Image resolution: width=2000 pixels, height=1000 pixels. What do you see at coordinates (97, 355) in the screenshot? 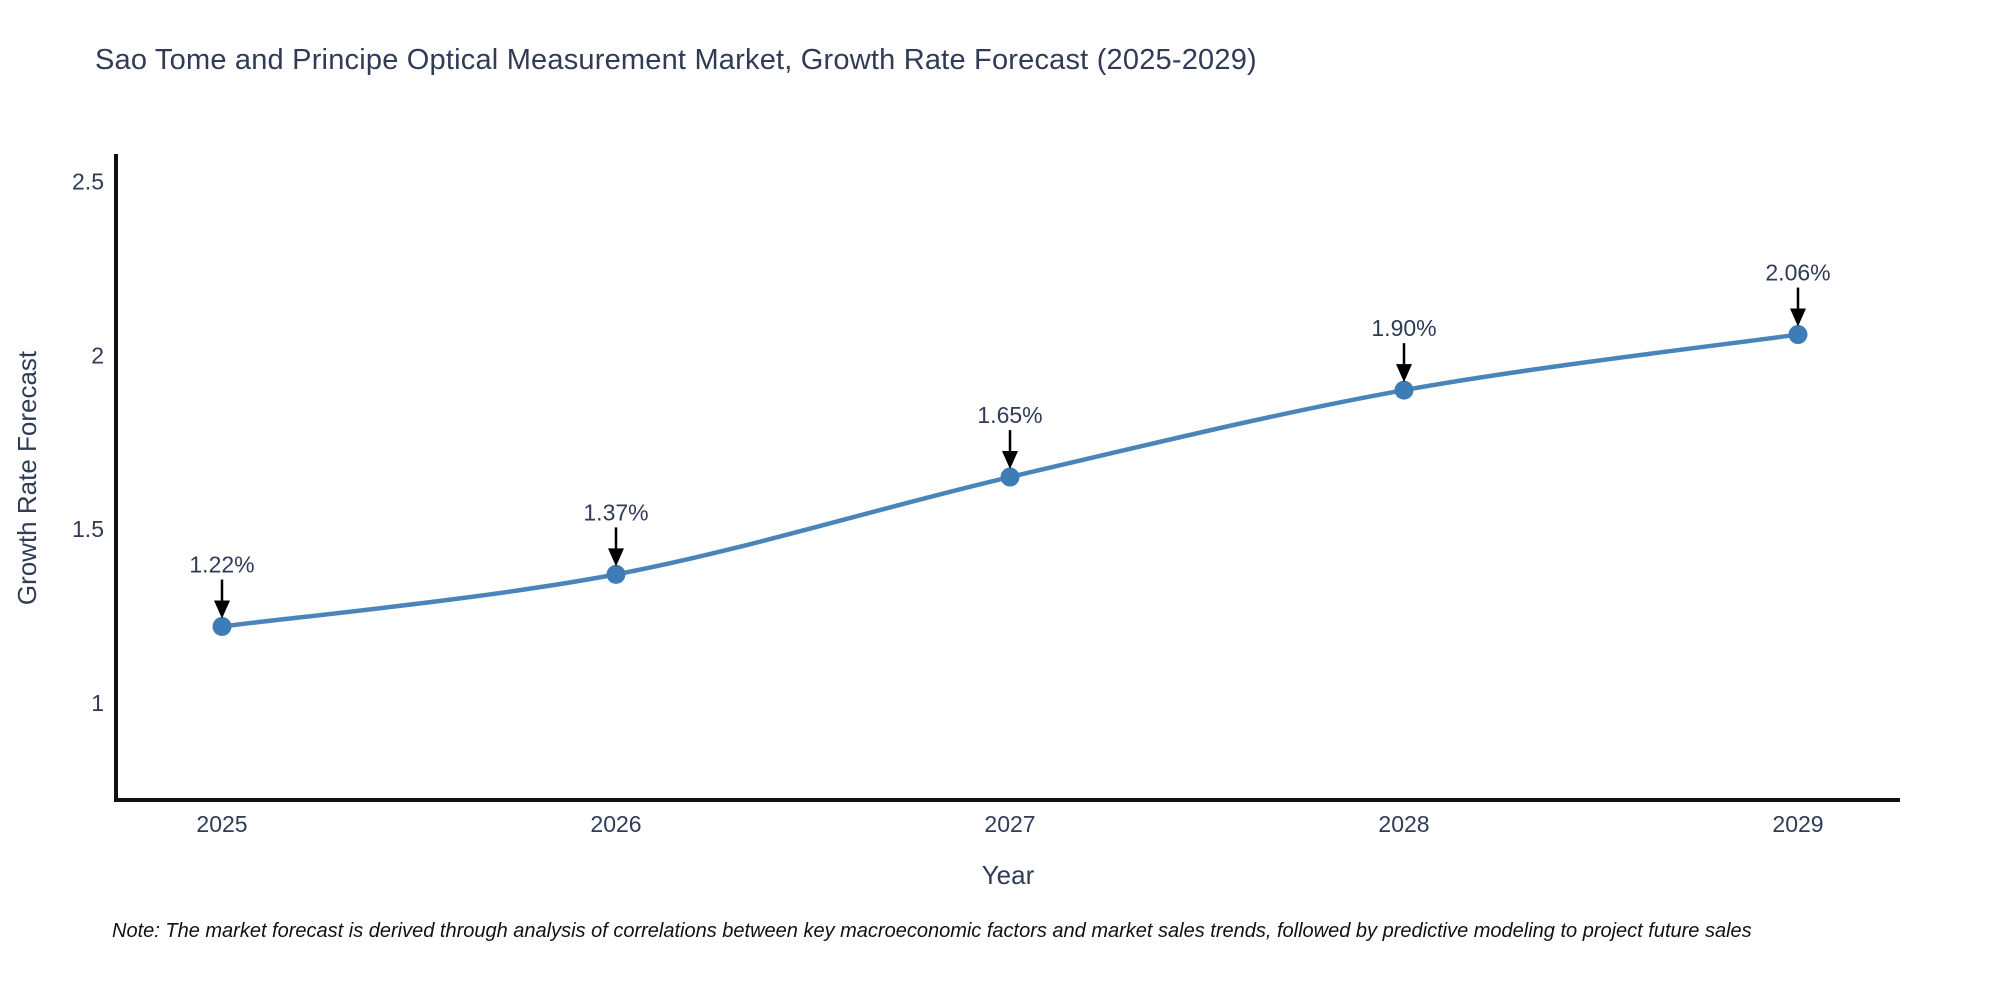
I see `y-tick-label: 2` at bounding box center [97, 355].